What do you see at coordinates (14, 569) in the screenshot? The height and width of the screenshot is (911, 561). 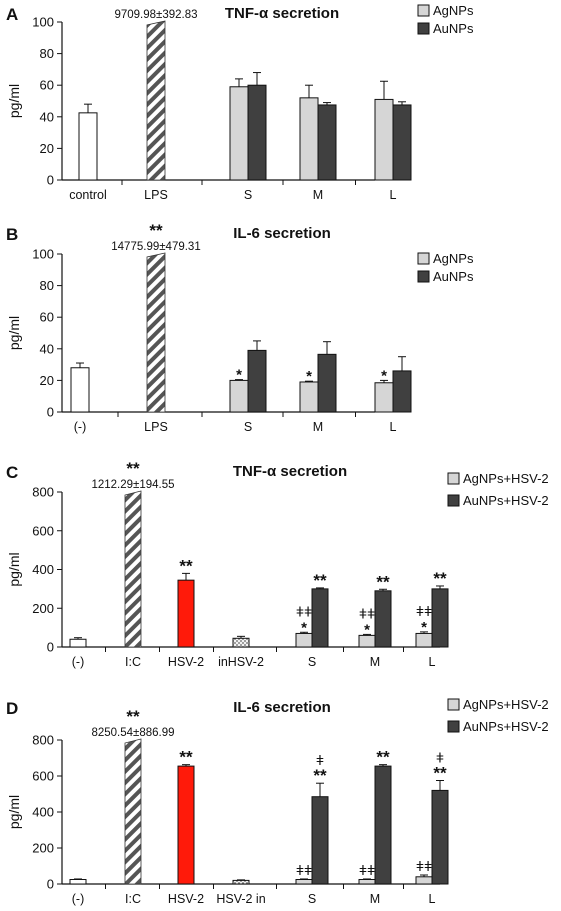 I see `y-axis-label: pg/ml` at bounding box center [14, 569].